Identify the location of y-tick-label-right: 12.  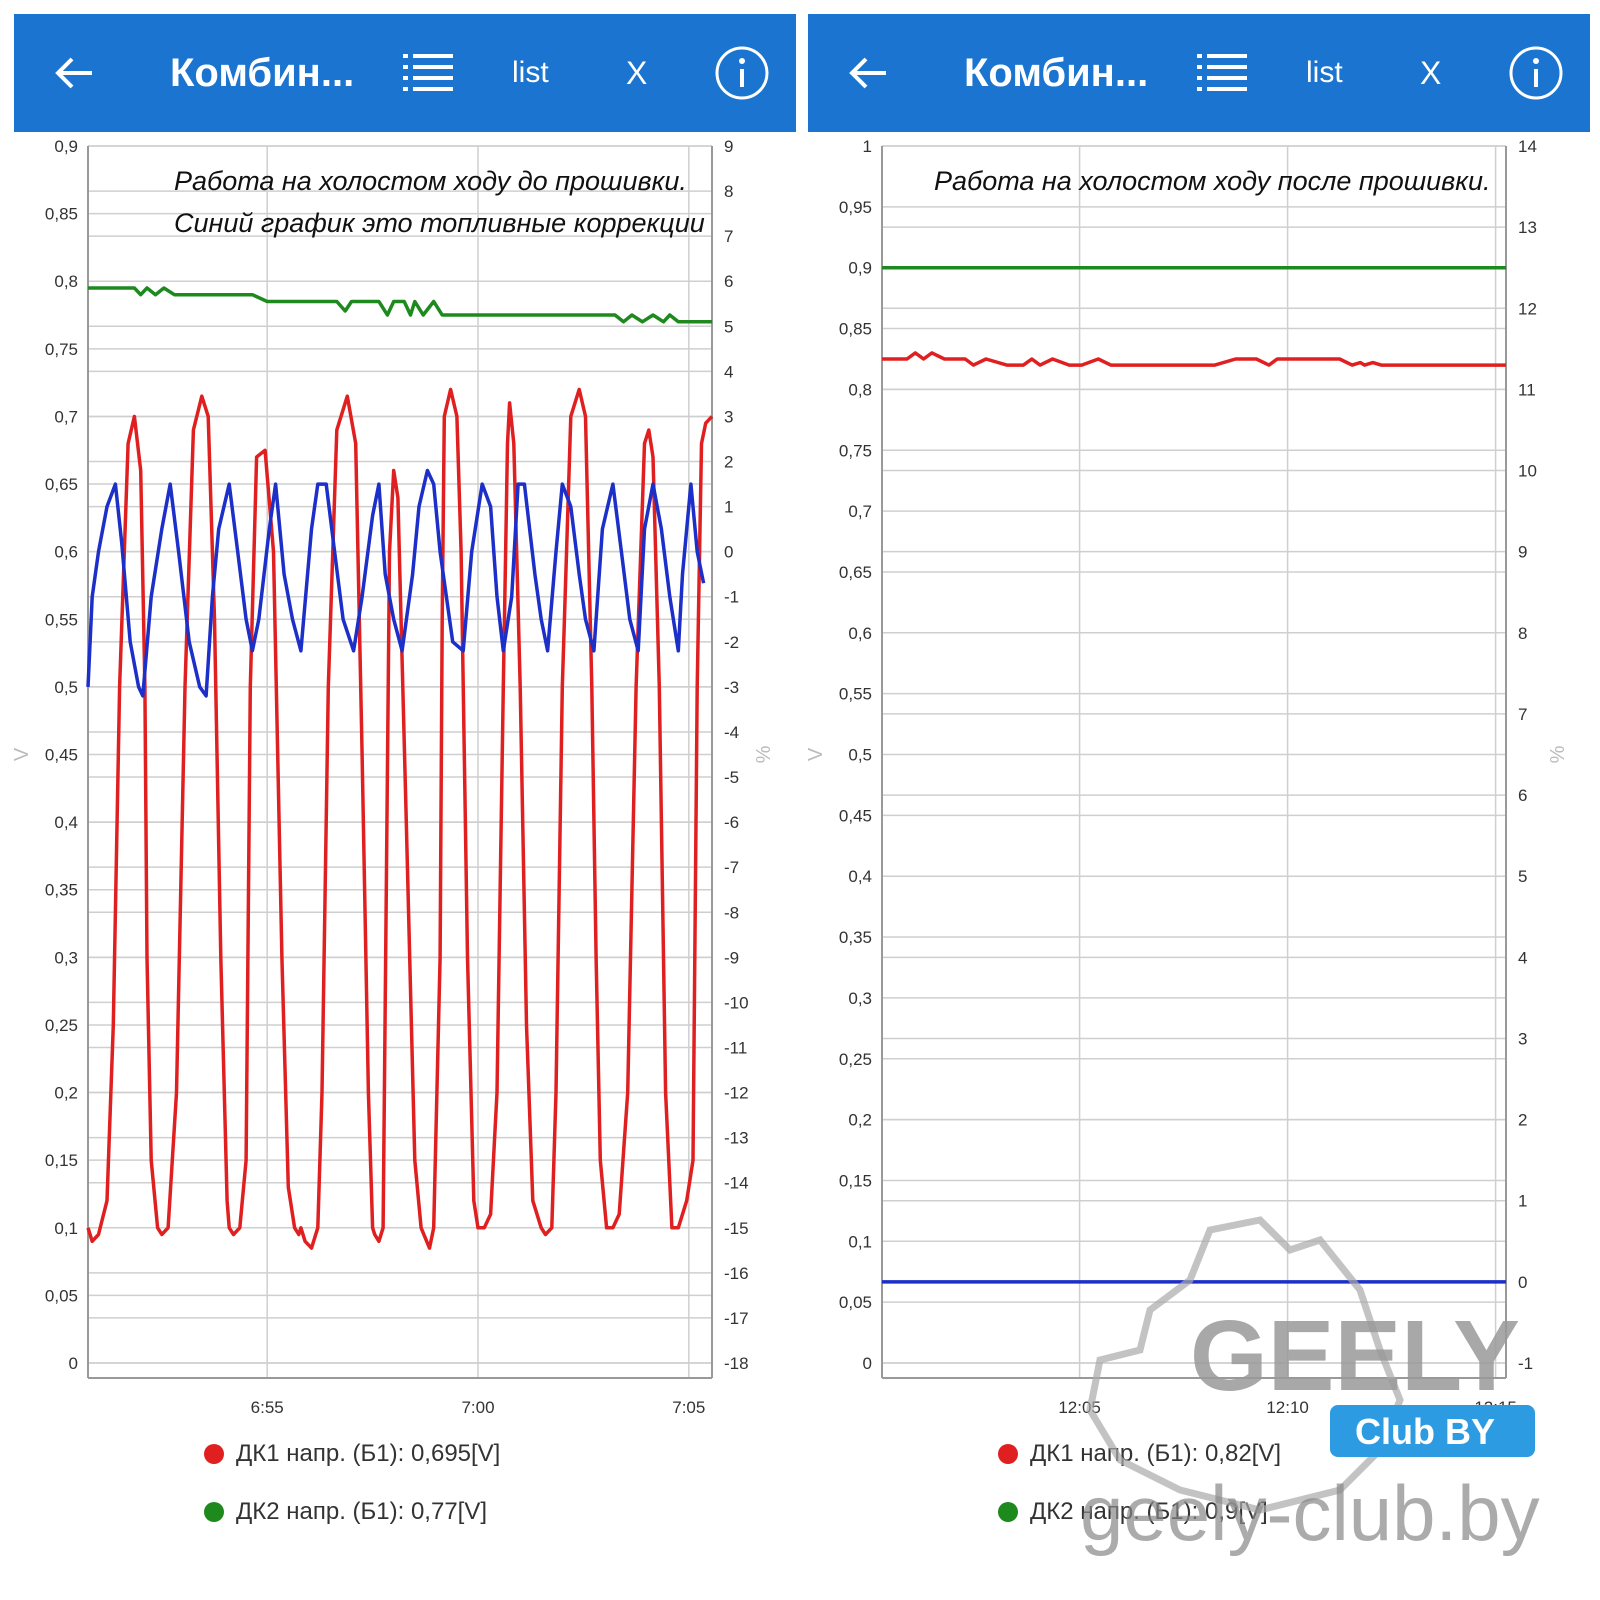
(1527, 308).